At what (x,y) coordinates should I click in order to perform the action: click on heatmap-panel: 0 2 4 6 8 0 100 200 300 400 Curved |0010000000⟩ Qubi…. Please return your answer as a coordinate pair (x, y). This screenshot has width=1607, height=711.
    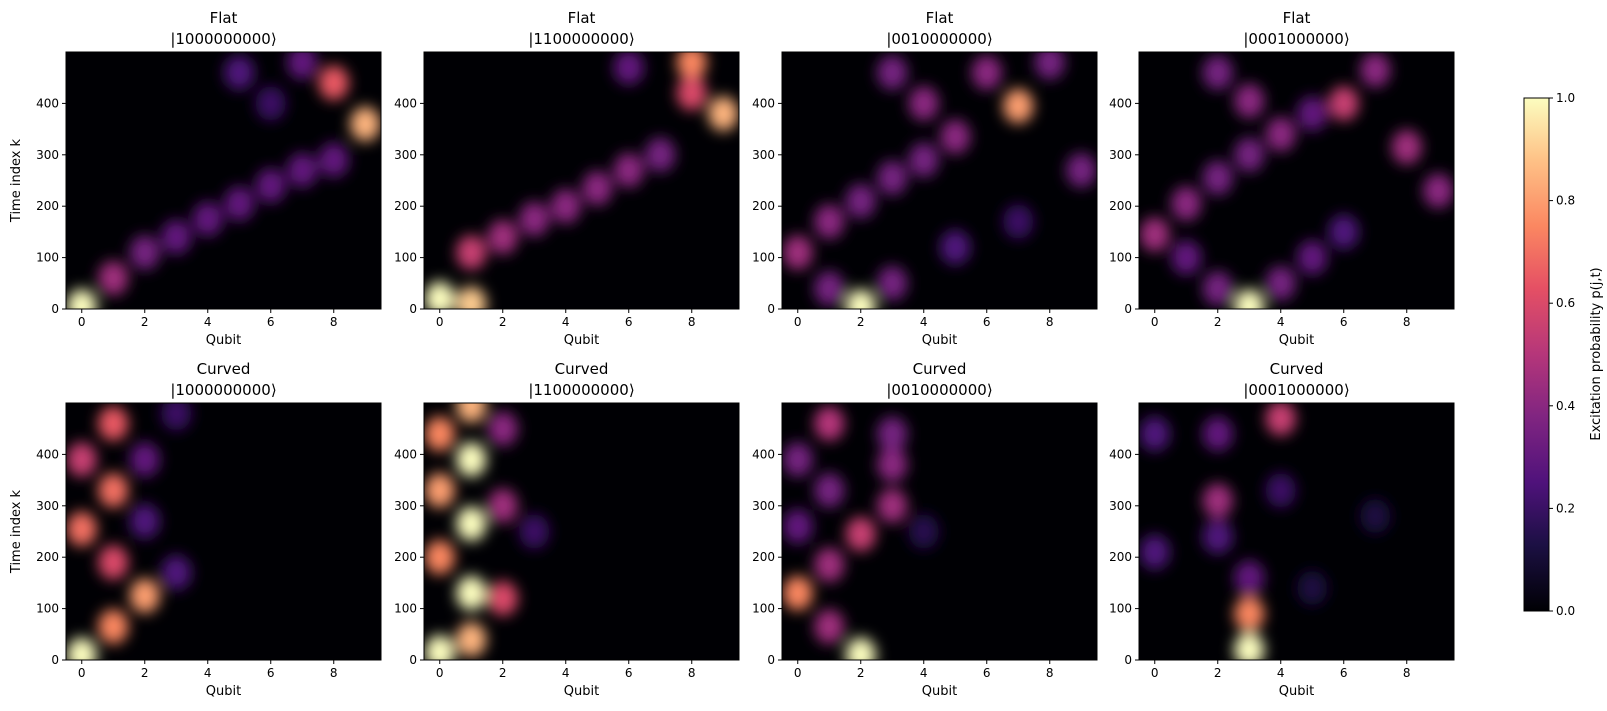
    Looking at the image, I should click on (925, 529).